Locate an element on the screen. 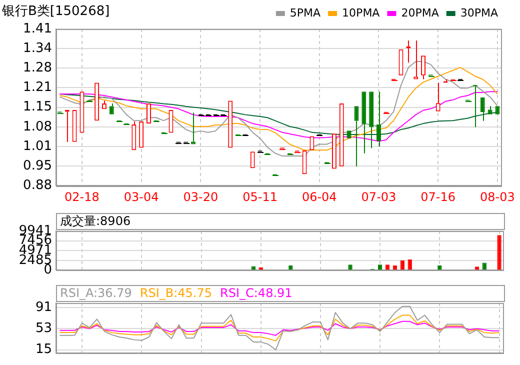  y-tick-label: 53 is located at coordinates (43, 328).